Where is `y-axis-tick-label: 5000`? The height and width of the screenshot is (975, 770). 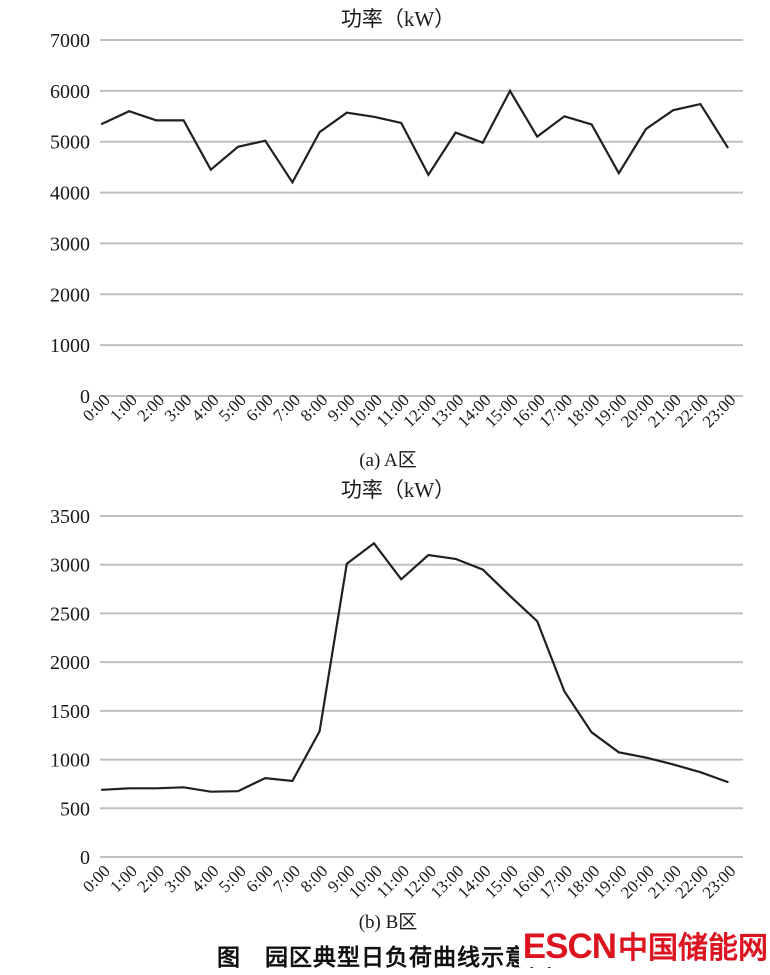
y-axis-tick-label: 5000 is located at coordinates (70, 143).